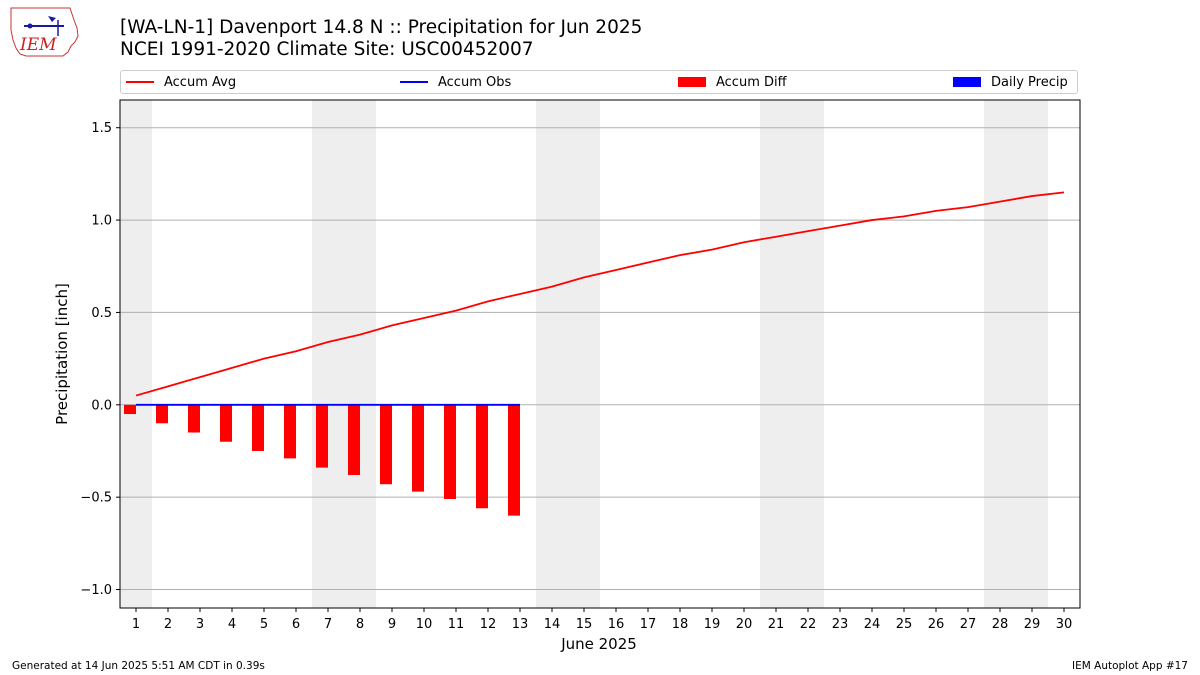 Image resolution: width=1200 pixels, height=675 pixels. I want to click on legend-label: Accum Diff, so click(751, 82).